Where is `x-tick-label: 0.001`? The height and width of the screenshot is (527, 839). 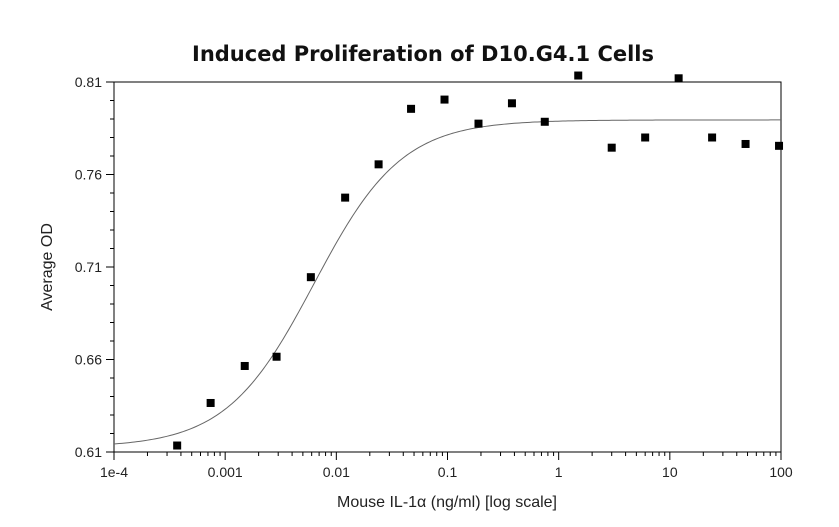
x-tick-label: 0.001 is located at coordinates (225, 472).